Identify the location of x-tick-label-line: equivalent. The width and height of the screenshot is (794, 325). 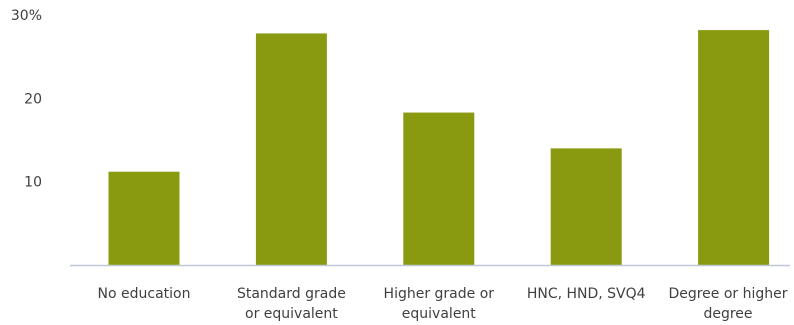
(439, 313).